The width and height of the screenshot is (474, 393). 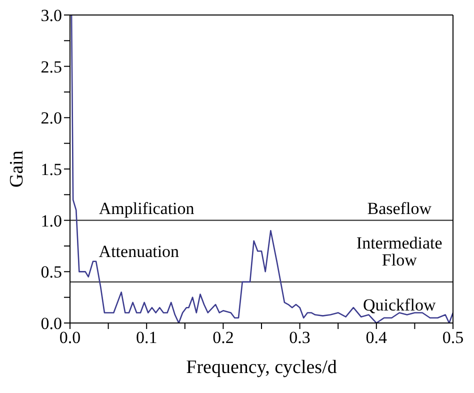 I want to click on annotation: Intermediate Flow, so click(x=399, y=252).